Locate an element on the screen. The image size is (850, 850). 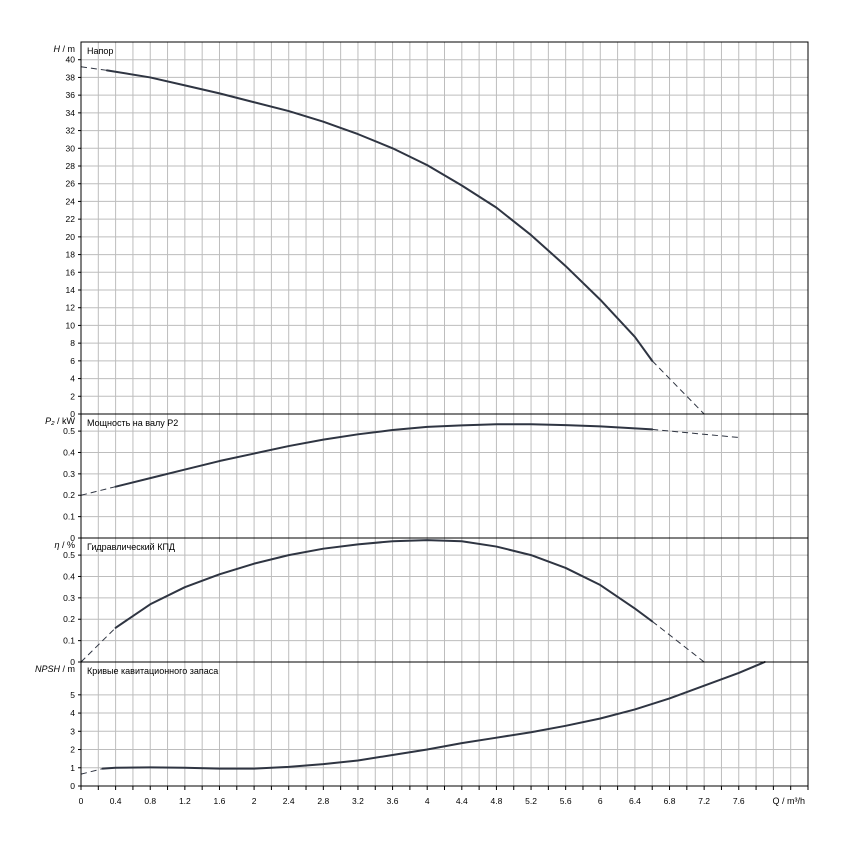
x-tick-label: 3.2 is located at coordinates (358, 801).